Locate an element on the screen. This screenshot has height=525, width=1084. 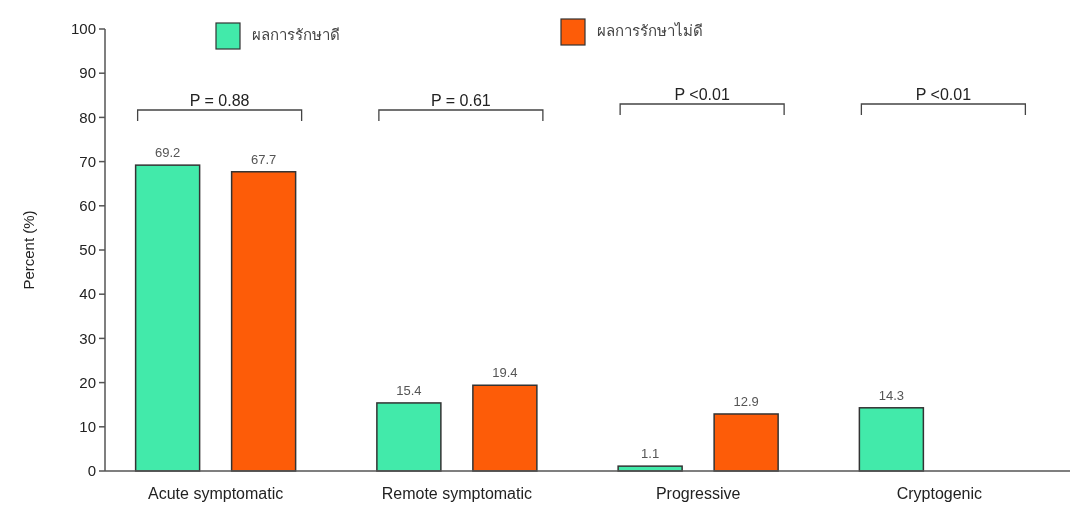
y-tick-label: 50 is located at coordinates (87, 250).